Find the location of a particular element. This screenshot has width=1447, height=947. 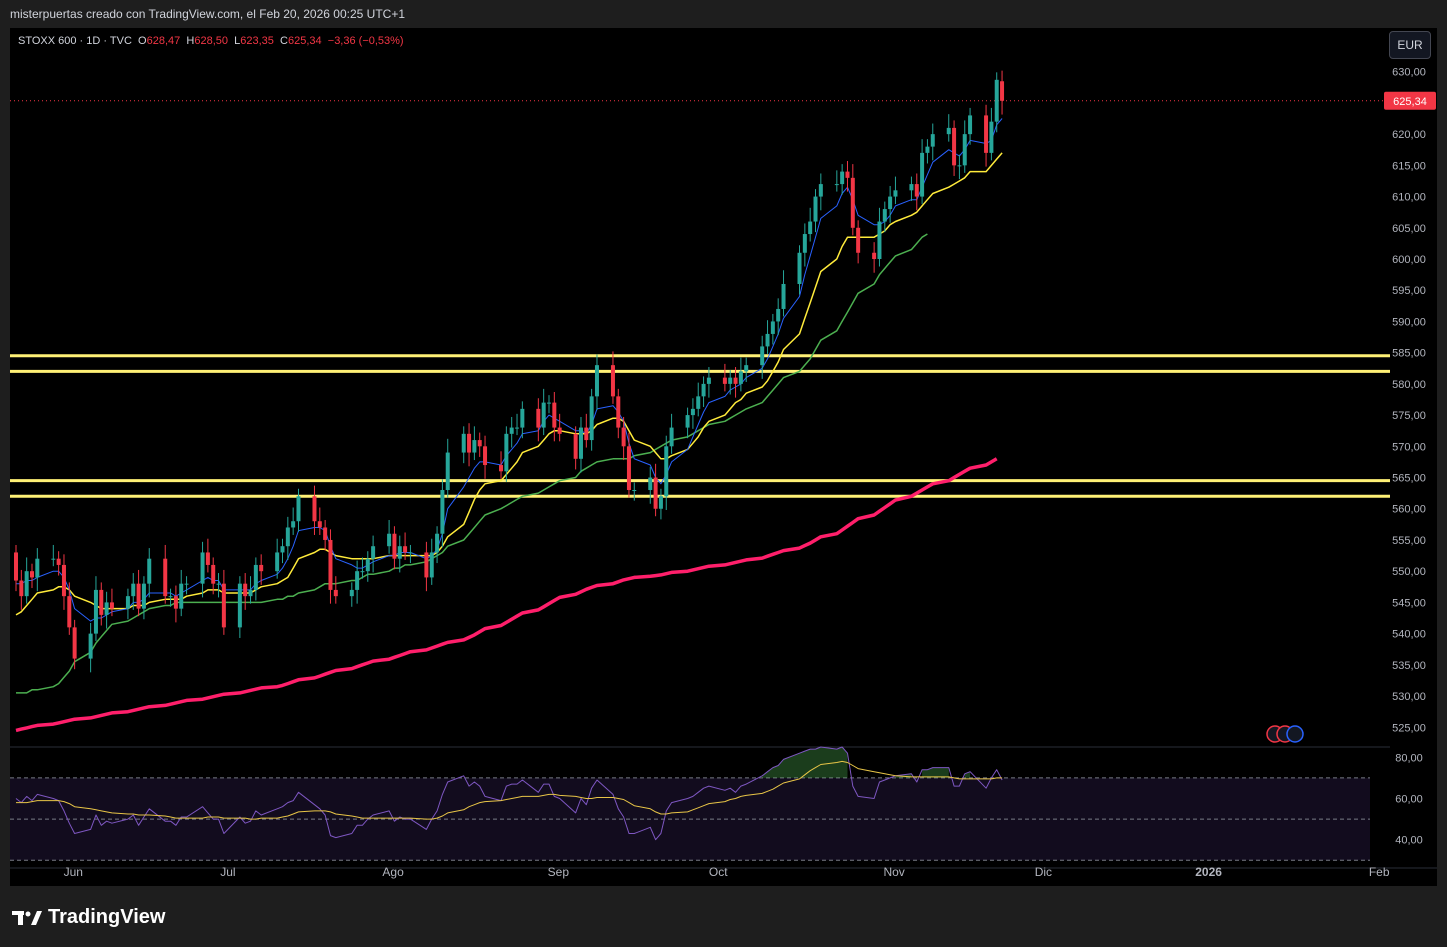

price-axis-label: 575,00 is located at coordinates (1409, 416).